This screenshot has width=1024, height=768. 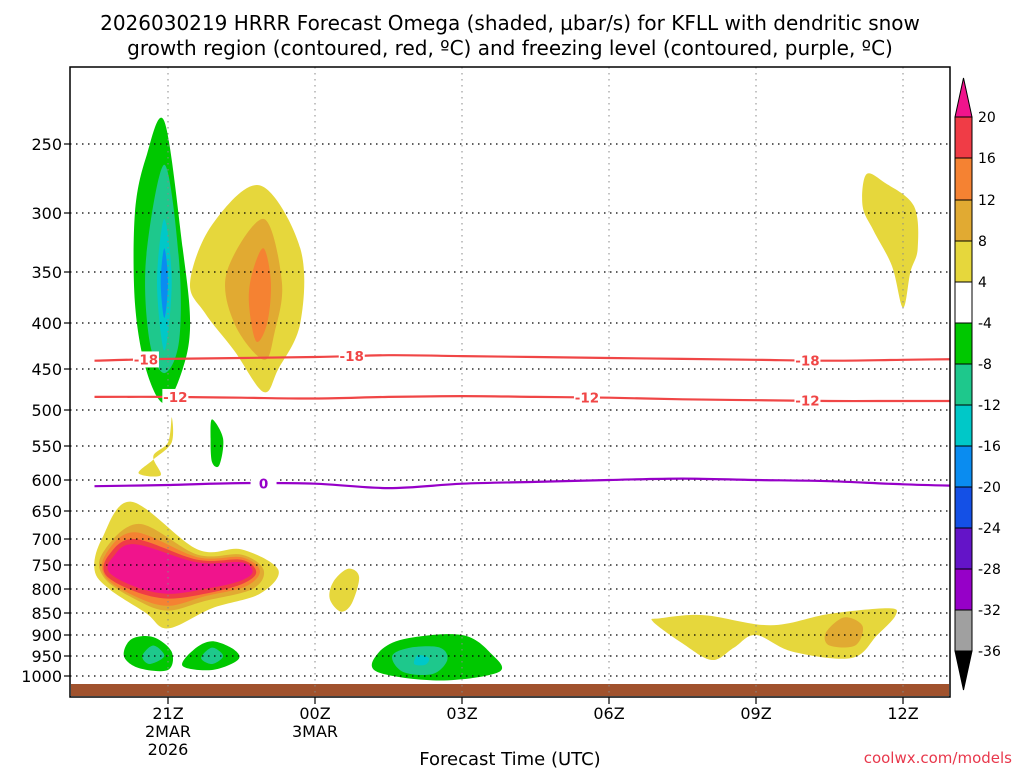 What do you see at coordinates (522, 483) in the screenshot?
I see `freezing-level-line` at bounding box center [522, 483].